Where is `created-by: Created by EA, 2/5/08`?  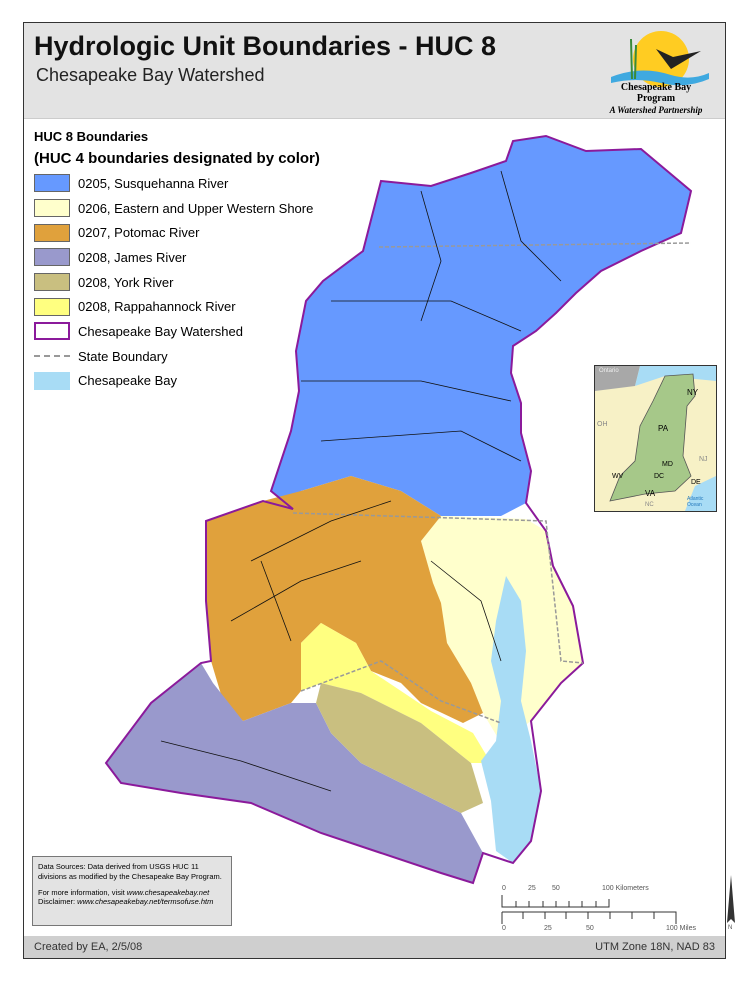 created-by: Created by EA, 2/5/08 is located at coordinates (88, 947).